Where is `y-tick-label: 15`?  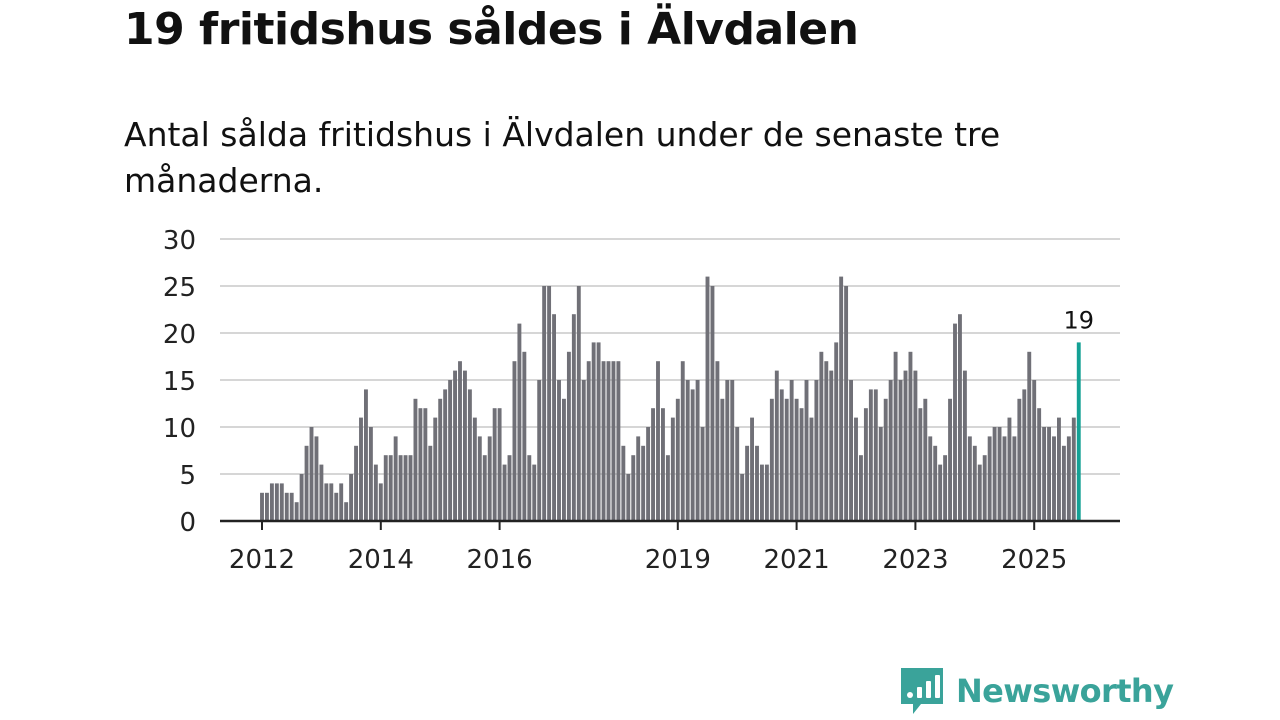
y-tick-label: 15 is located at coordinates (179, 382).